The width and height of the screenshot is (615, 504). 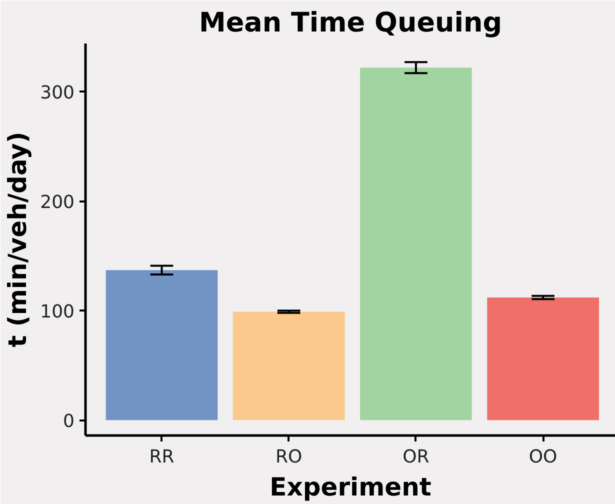 I want to click on y-tick-label: 0, so click(x=68, y=421).